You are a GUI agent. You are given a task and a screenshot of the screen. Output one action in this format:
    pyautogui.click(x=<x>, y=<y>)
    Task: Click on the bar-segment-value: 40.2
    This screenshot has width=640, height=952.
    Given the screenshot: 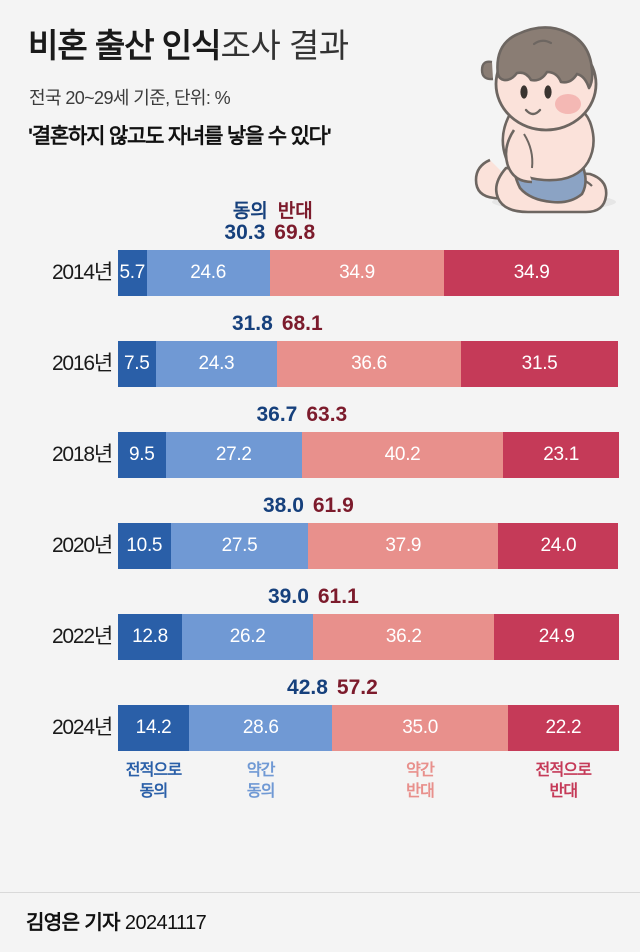 What is the action you would take?
    pyautogui.click(x=402, y=454)
    